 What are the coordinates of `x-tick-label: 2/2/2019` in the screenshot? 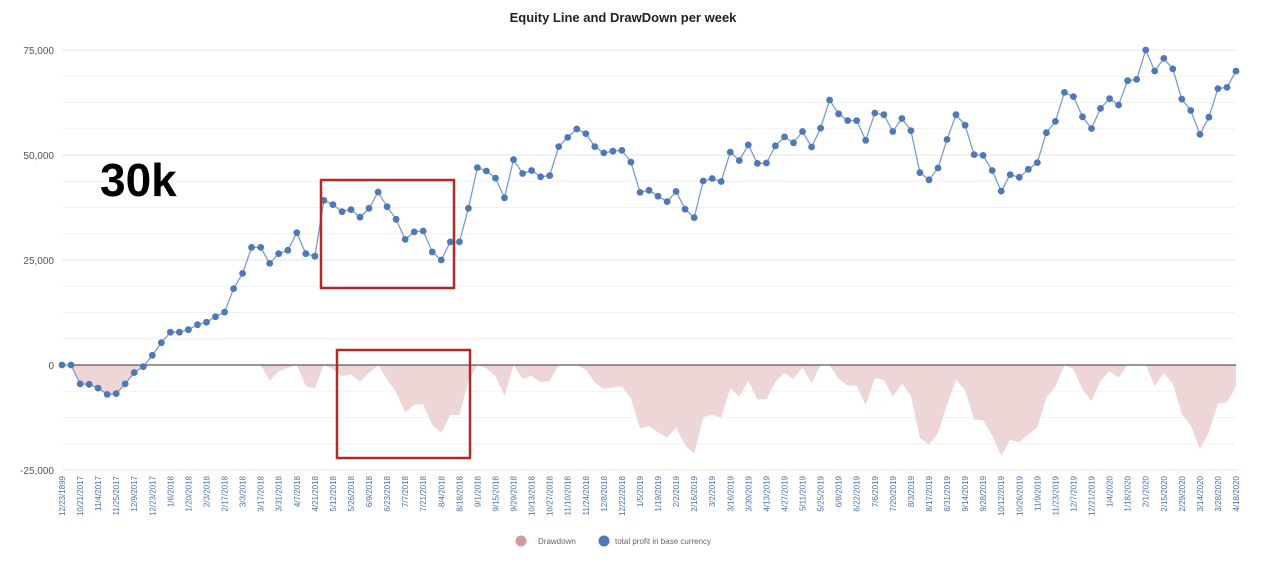 It's located at (676, 491).